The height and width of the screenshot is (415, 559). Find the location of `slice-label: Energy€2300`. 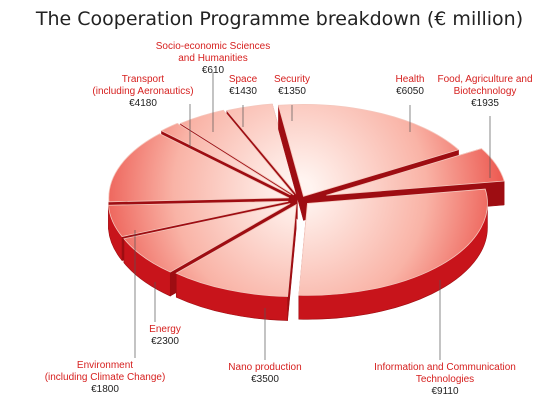

slice-label: Energy€2300 is located at coordinates (165, 335).